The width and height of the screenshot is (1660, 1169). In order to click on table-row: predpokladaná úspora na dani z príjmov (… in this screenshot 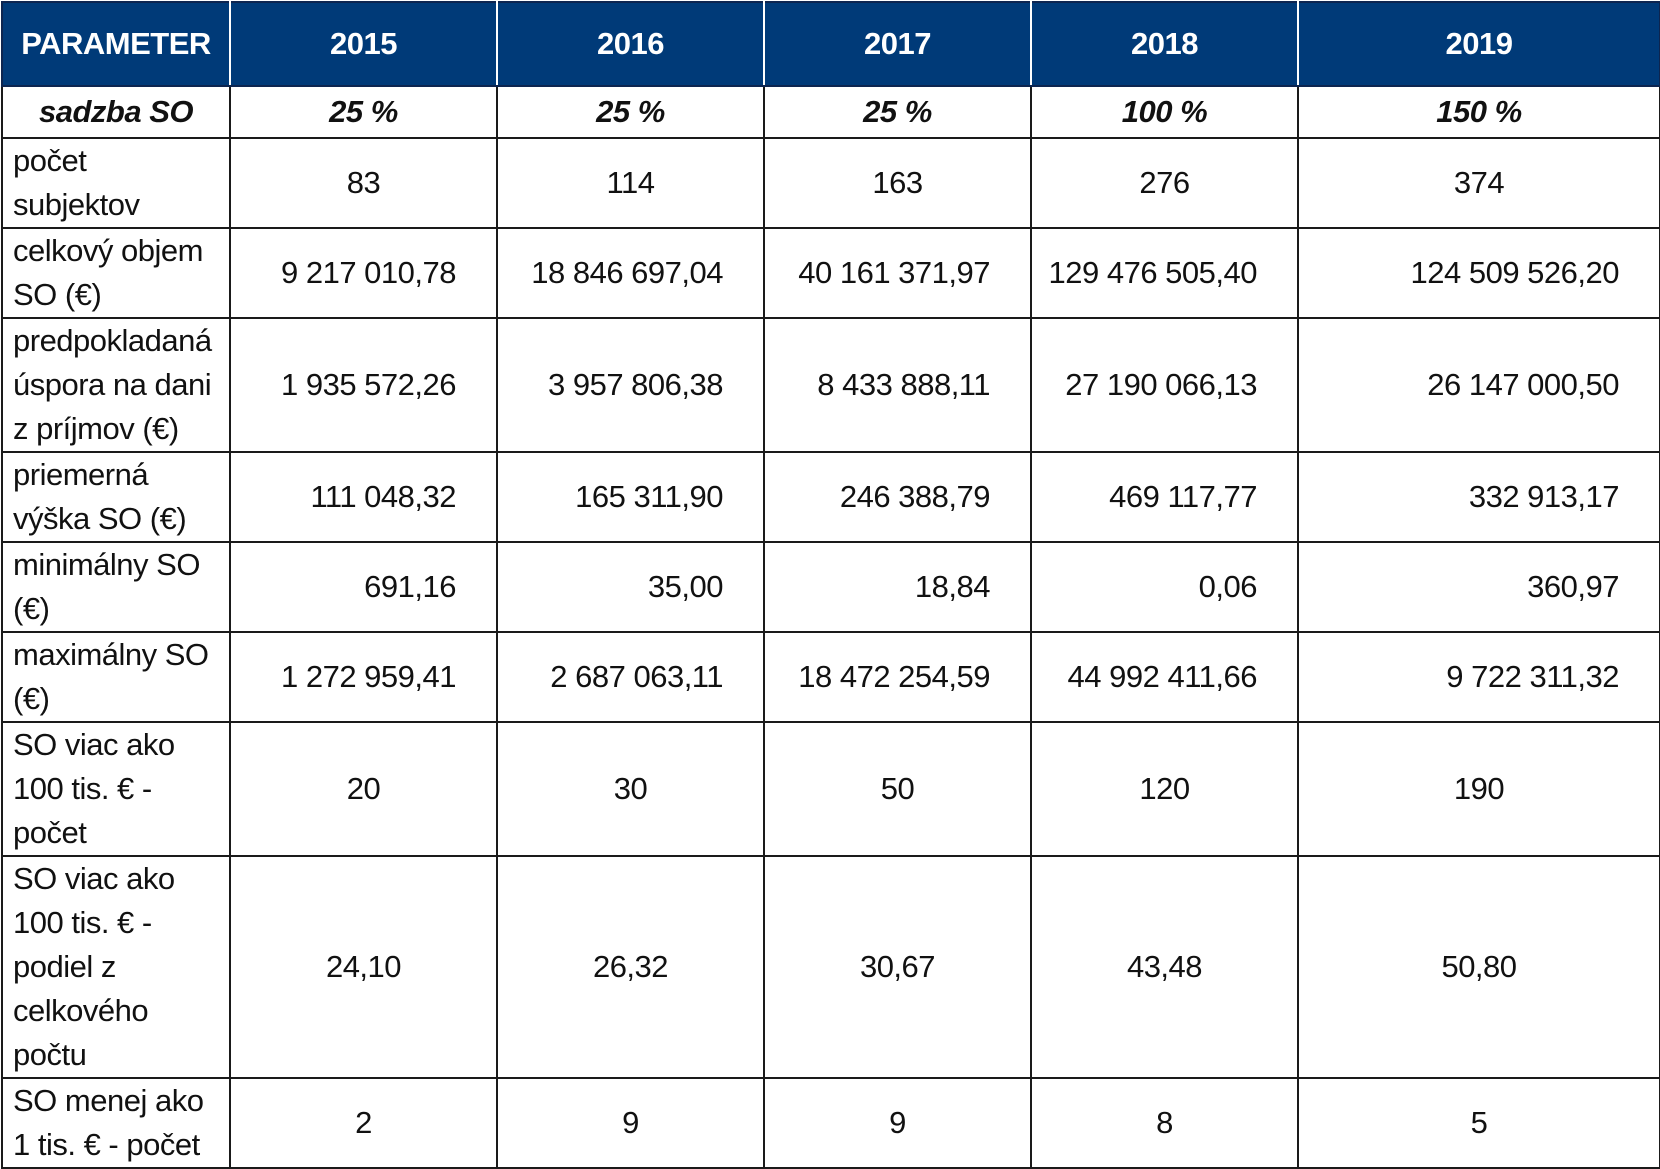, I will do `click(830, 385)`.